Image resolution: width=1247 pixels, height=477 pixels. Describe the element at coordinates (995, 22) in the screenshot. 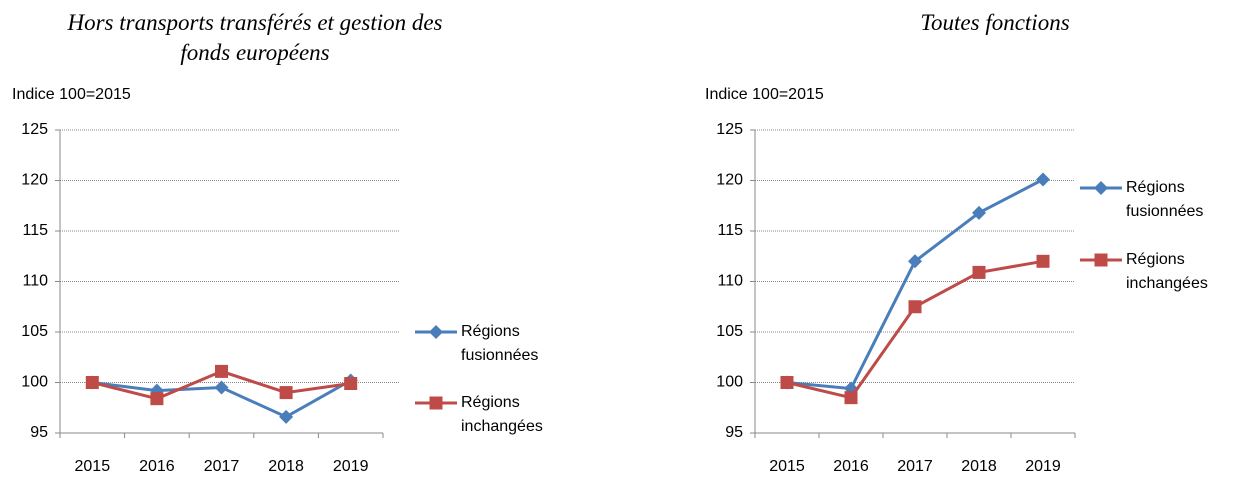

I see `chart-title: Toutes fonctions` at that location.